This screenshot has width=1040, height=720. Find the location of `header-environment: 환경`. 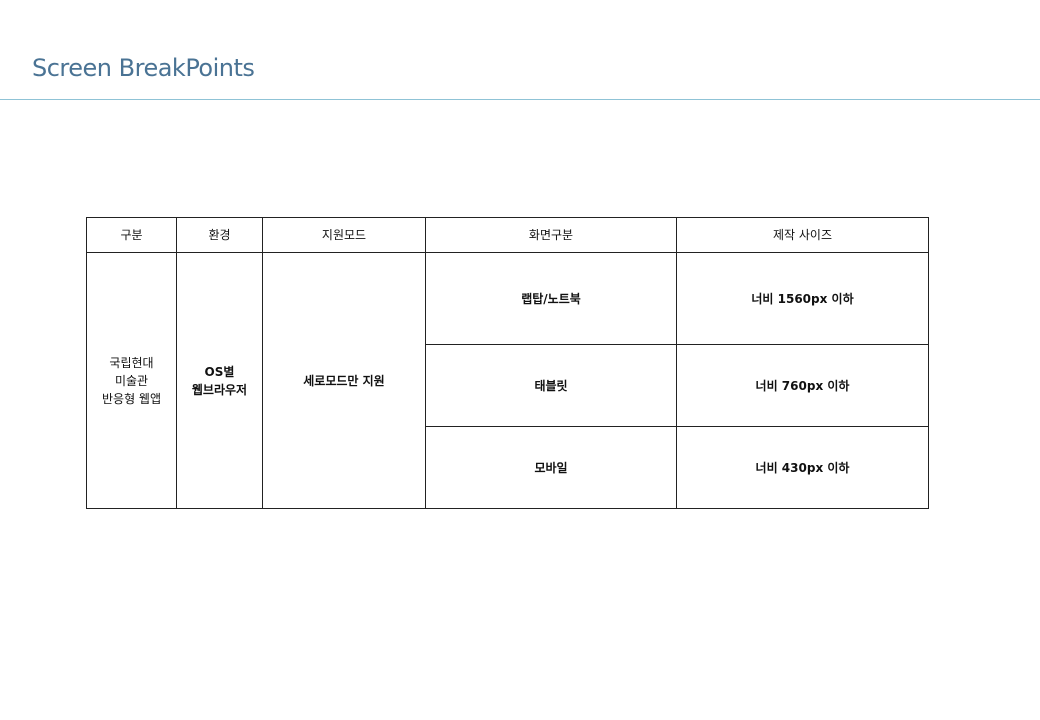

header-environment: 환경 is located at coordinates (219, 235).